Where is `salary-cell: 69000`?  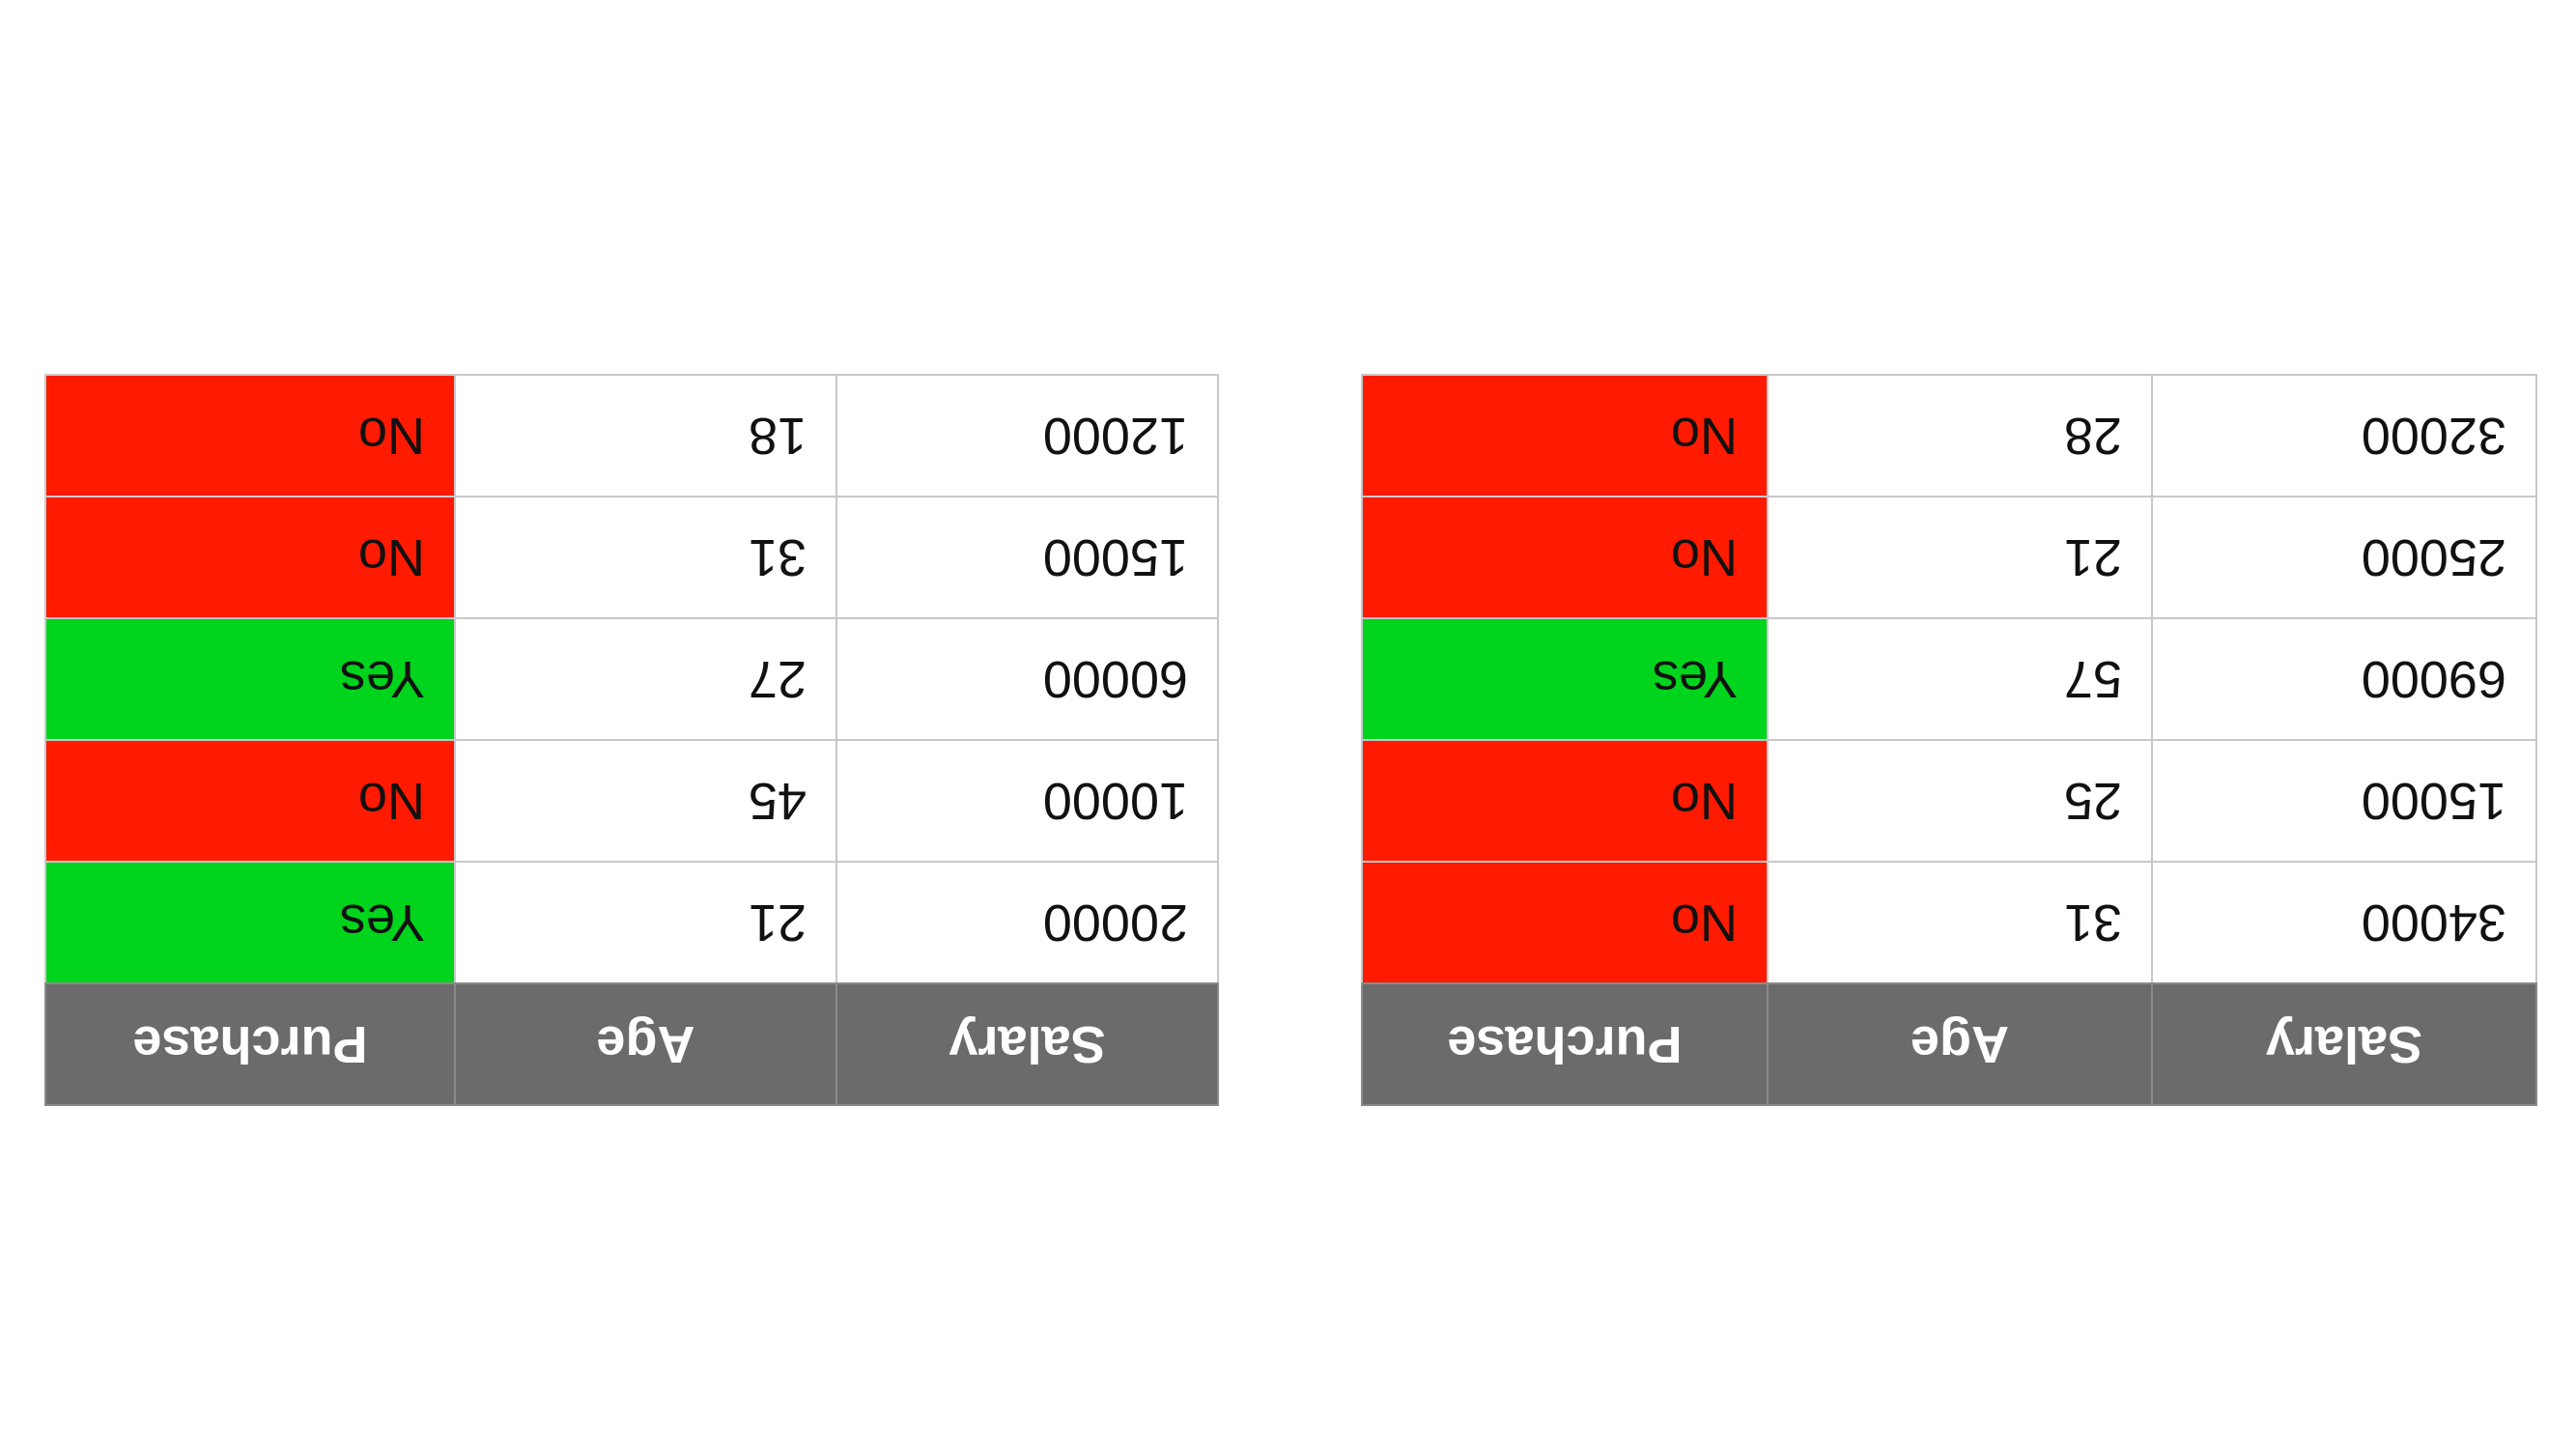 salary-cell: 69000 is located at coordinates (2344, 679).